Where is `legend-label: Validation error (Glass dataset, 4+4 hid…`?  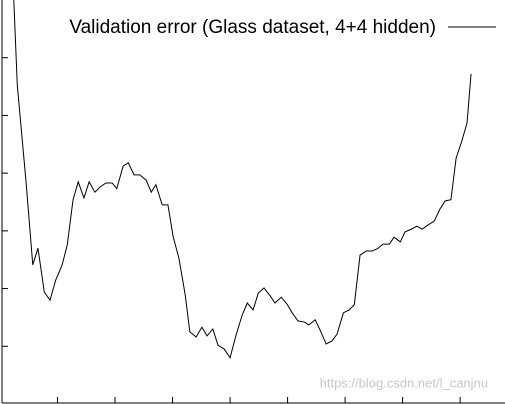 legend-label: Validation error (Glass dataset, 4+4 hid… is located at coordinates (252, 27).